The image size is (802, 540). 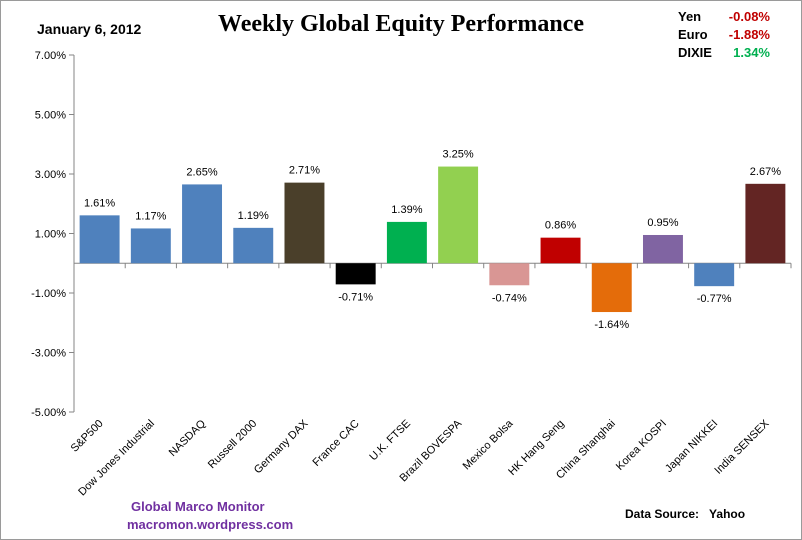 I want to click on x-category-label: U.K. FTSE, so click(x=390, y=441).